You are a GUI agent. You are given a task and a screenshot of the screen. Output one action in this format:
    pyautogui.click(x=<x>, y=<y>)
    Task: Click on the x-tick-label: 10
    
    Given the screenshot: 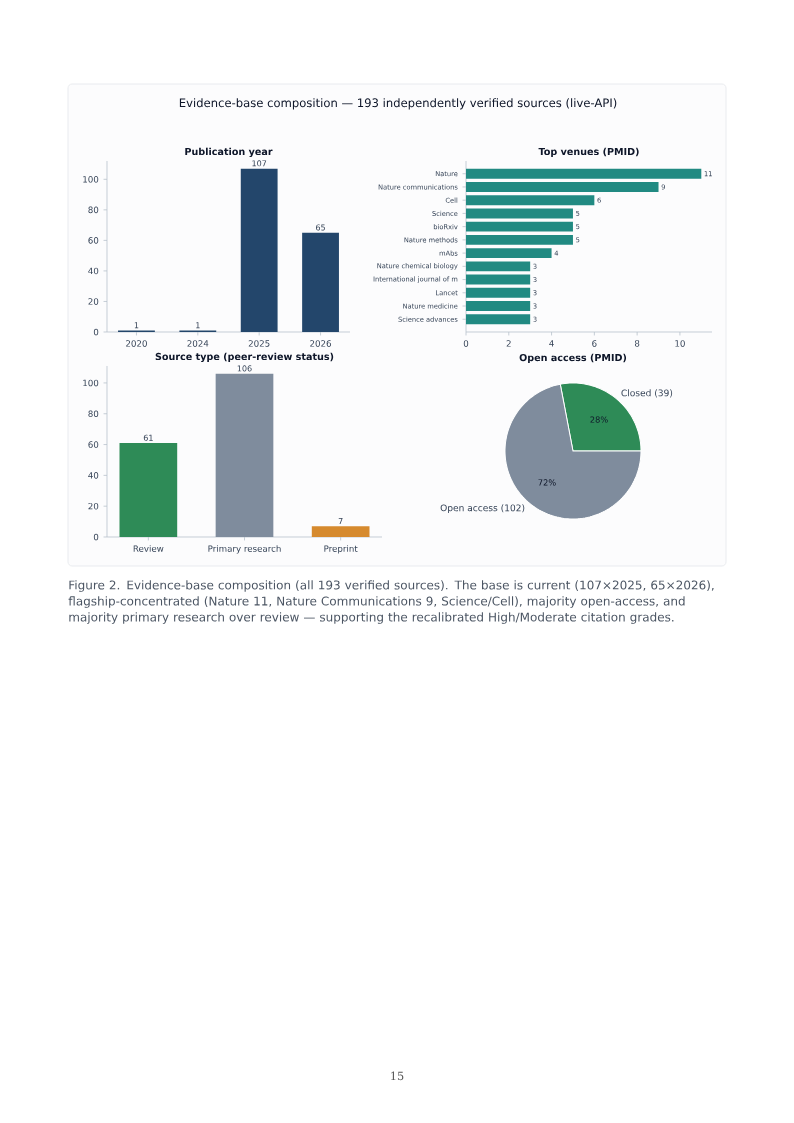 What is the action you would take?
    pyautogui.click(x=680, y=343)
    